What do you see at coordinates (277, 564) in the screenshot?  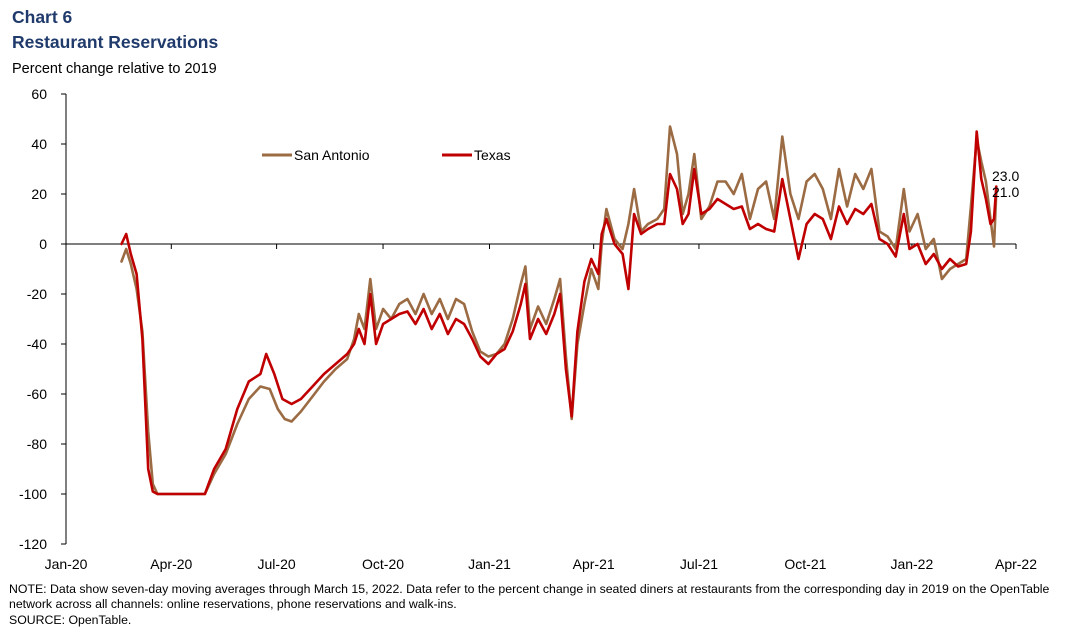 I see `x-tick-label: Jul-20` at bounding box center [277, 564].